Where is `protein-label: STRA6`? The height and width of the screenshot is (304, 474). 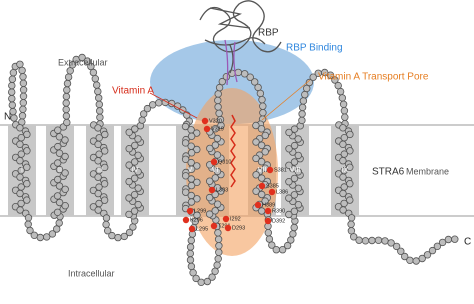 protein-label: STRA6 is located at coordinates (388, 172).